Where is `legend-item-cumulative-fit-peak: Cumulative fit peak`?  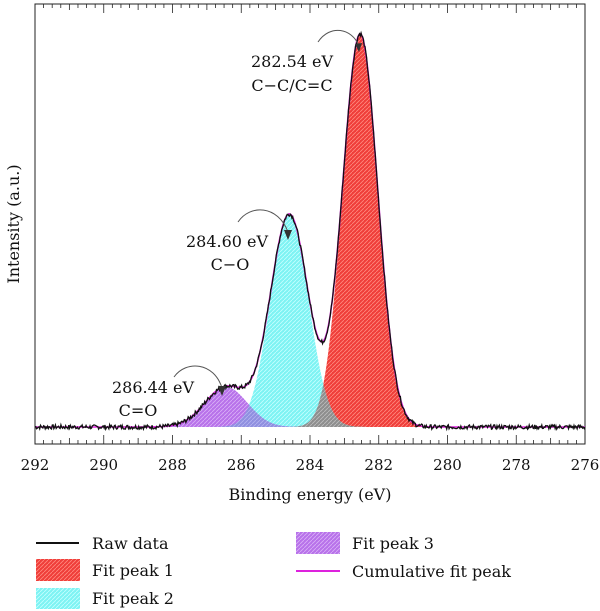
legend-item-cumulative-fit-peak: Cumulative fit peak is located at coordinates (403, 571).